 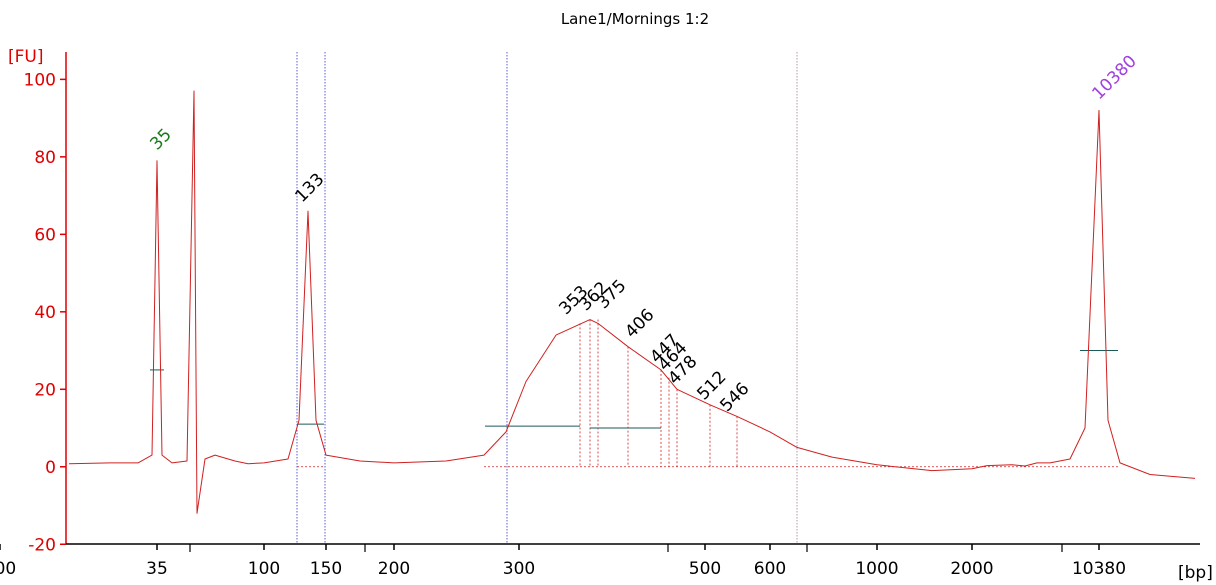 What do you see at coordinates (519, 569) in the screenshot?
I see `x-tick-label: 300` at bounding box center [519, 569].